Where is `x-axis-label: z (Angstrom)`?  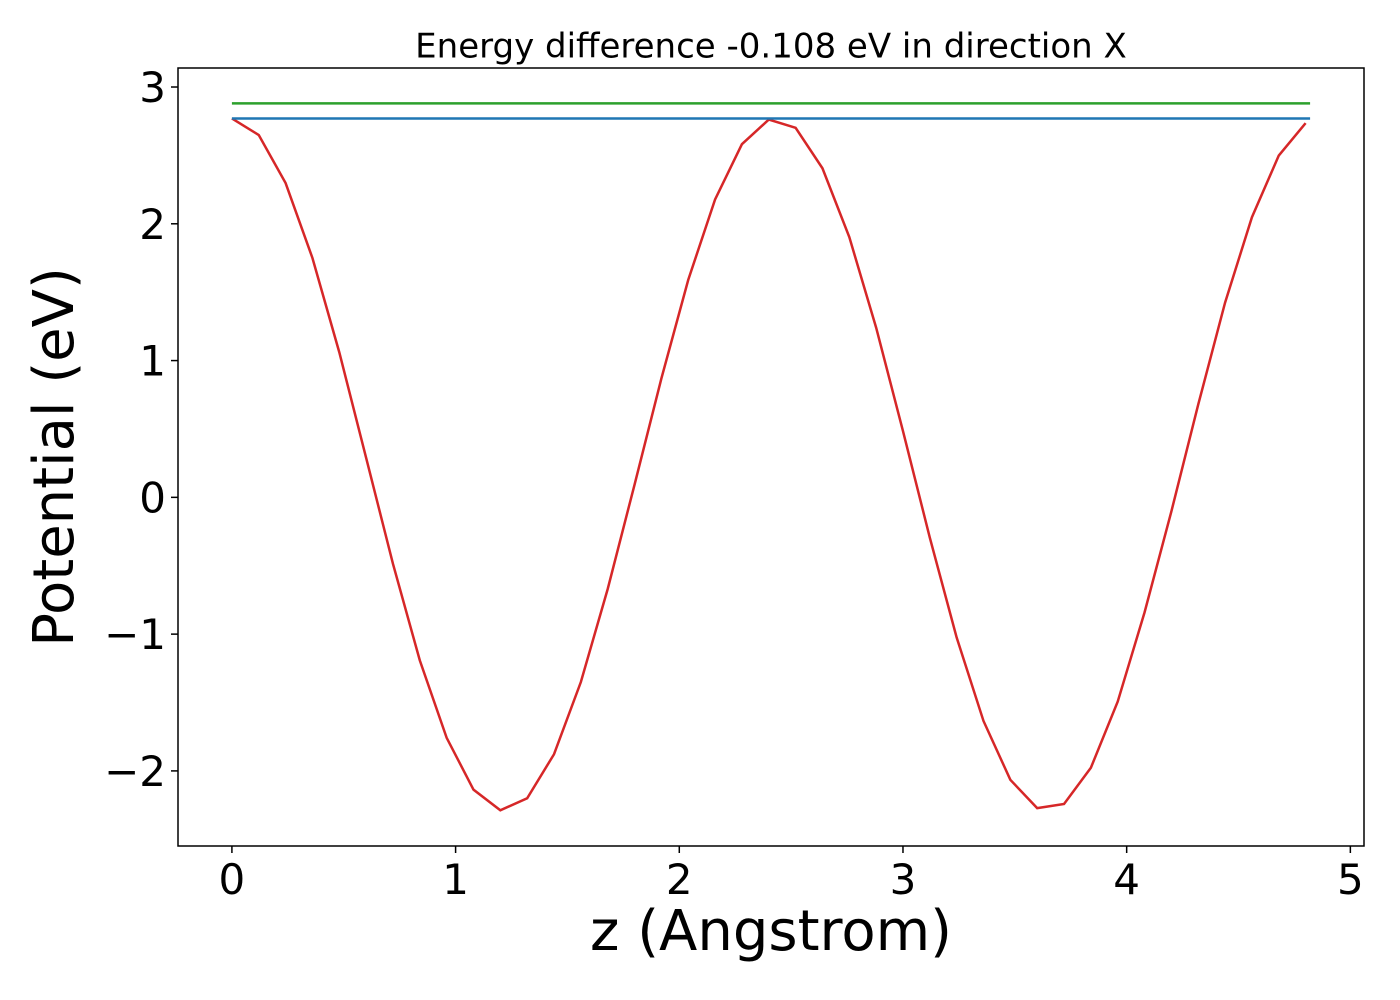
x-axis-label: z (Angstrom) is located at coordinates (771, 931).